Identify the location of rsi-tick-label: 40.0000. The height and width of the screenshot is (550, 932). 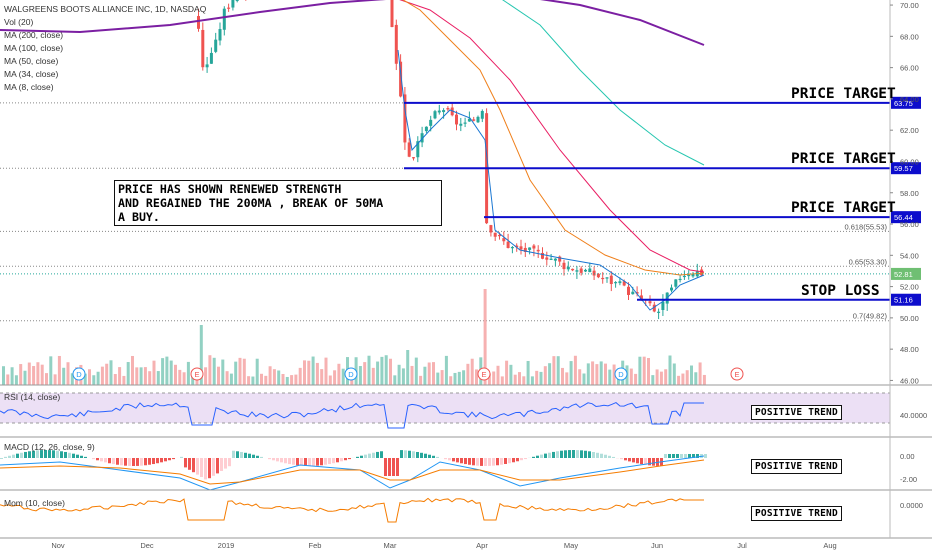
(913, 415).